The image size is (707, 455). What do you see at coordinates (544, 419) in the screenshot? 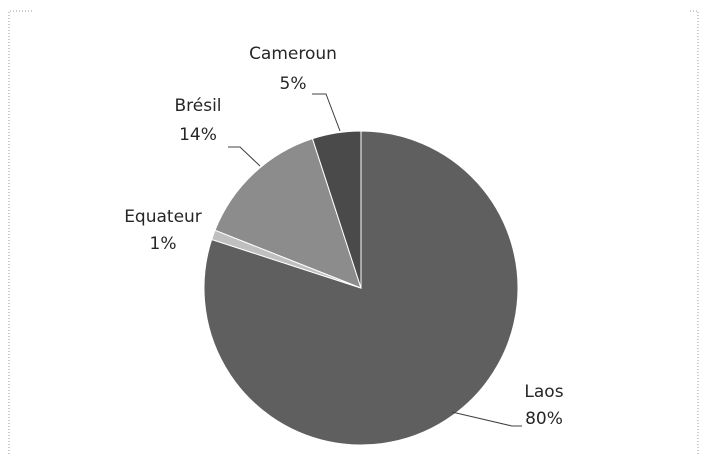
I see `slice-percent-label: 80%` at bounding box center [544, 419].